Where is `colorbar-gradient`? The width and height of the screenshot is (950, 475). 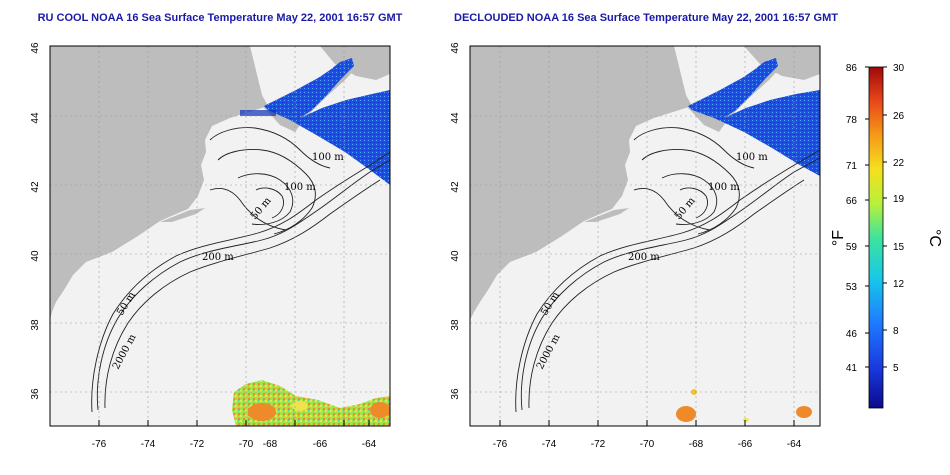
colorbar-gradient is located at coordinates (876, 237).